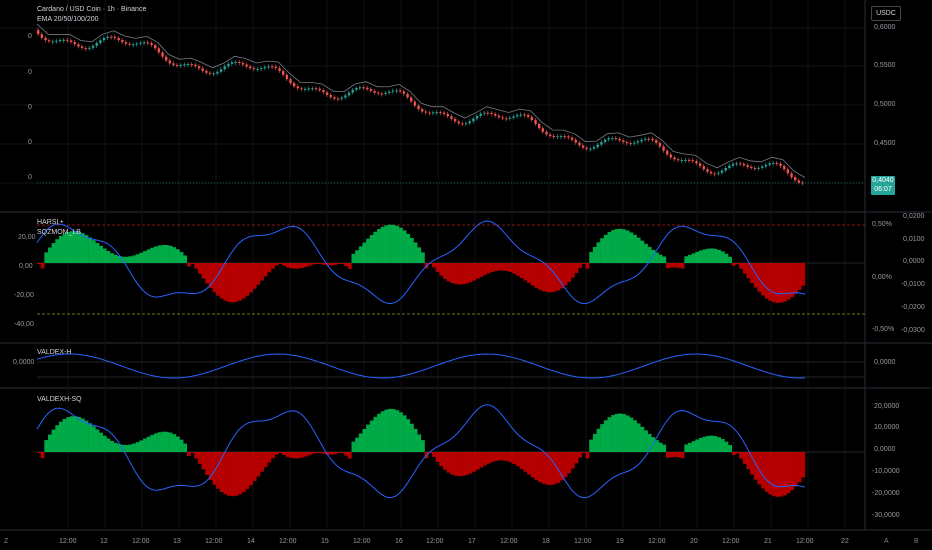  I want to click on harsi-indicator-label: HARSI •, so click(50, 222).